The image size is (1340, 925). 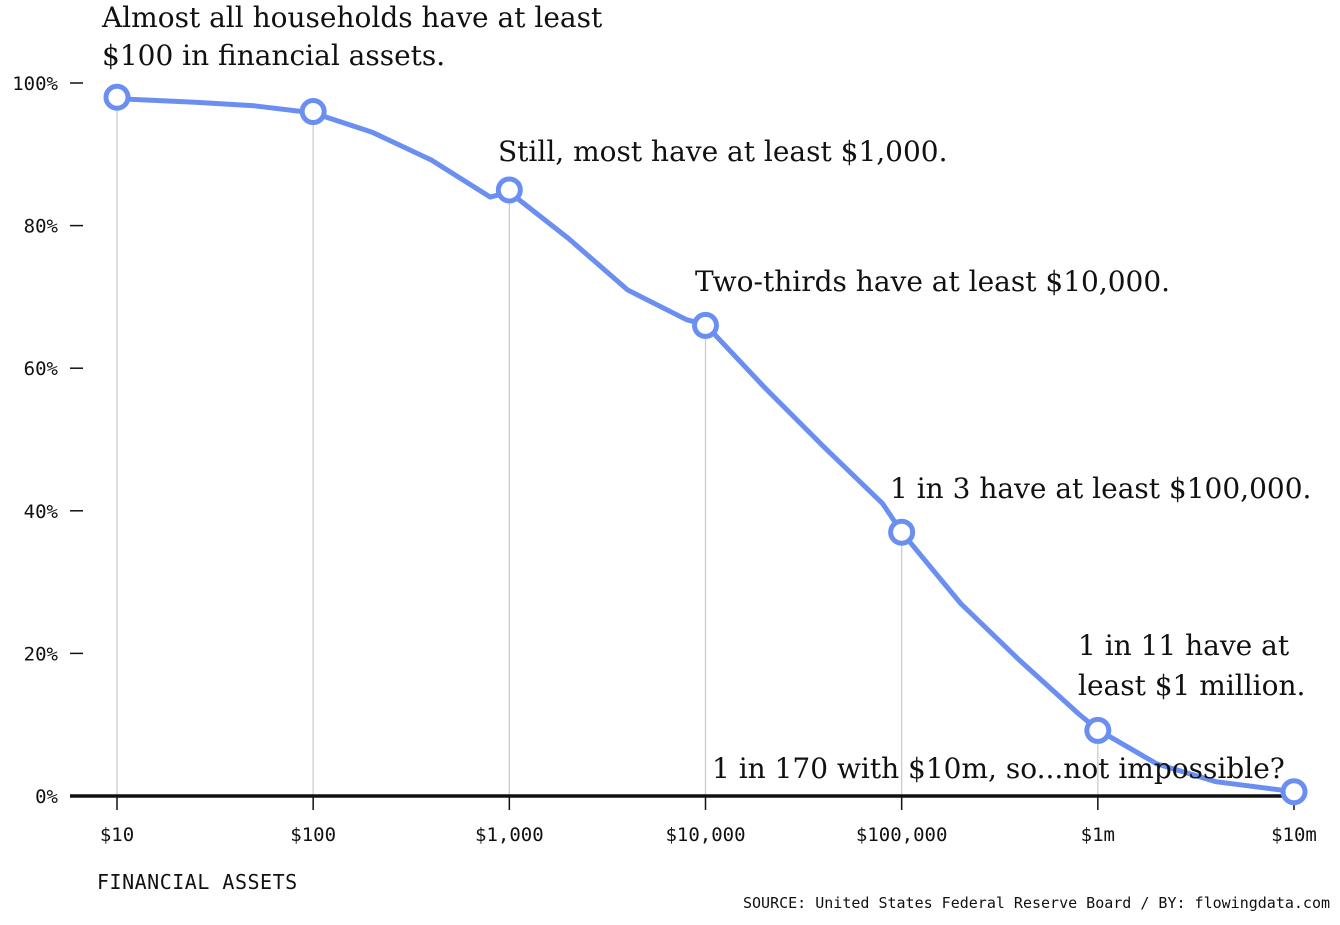 I want to click on annotation-2: Two-thirds have at least $10,000., so click(x=932, y=281).